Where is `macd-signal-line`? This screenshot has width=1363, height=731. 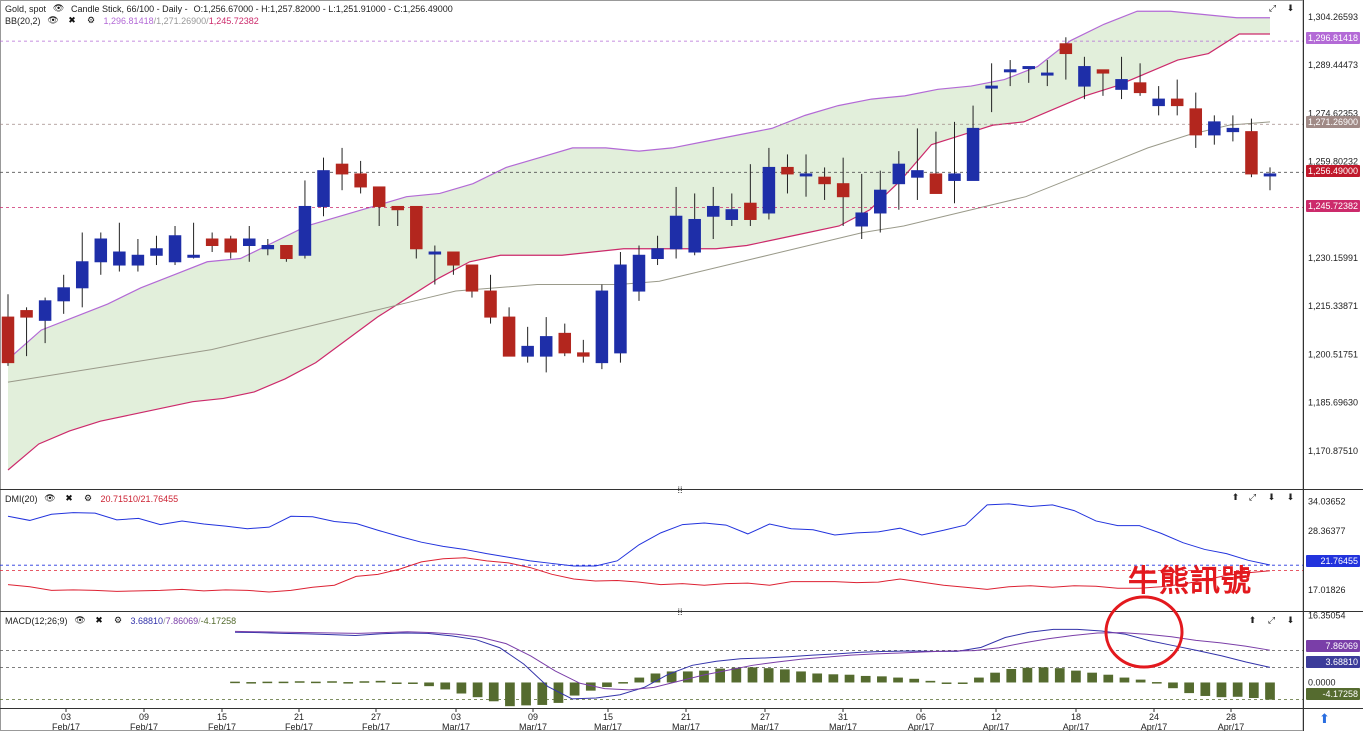
macd-signal-line is located at coordinates (752, 660).